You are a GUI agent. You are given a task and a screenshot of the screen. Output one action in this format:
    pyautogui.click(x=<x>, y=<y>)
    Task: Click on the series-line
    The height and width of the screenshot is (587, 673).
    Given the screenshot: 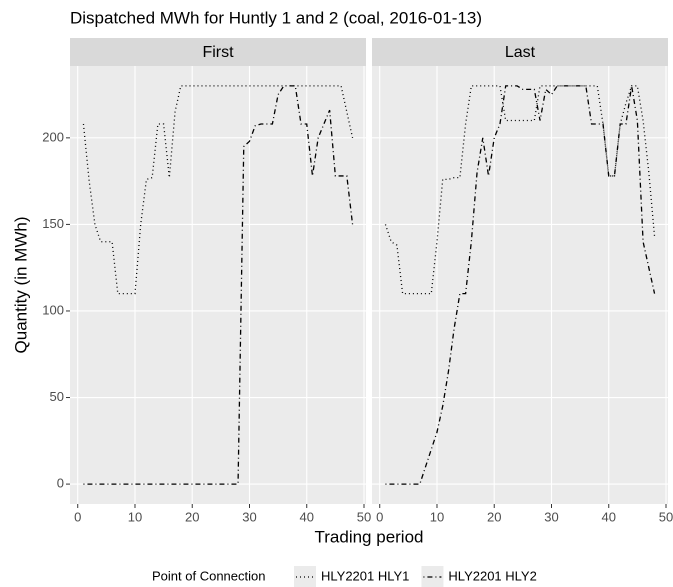 What is the action you would take?
    pyautogui.click(x=218, y=190)
    